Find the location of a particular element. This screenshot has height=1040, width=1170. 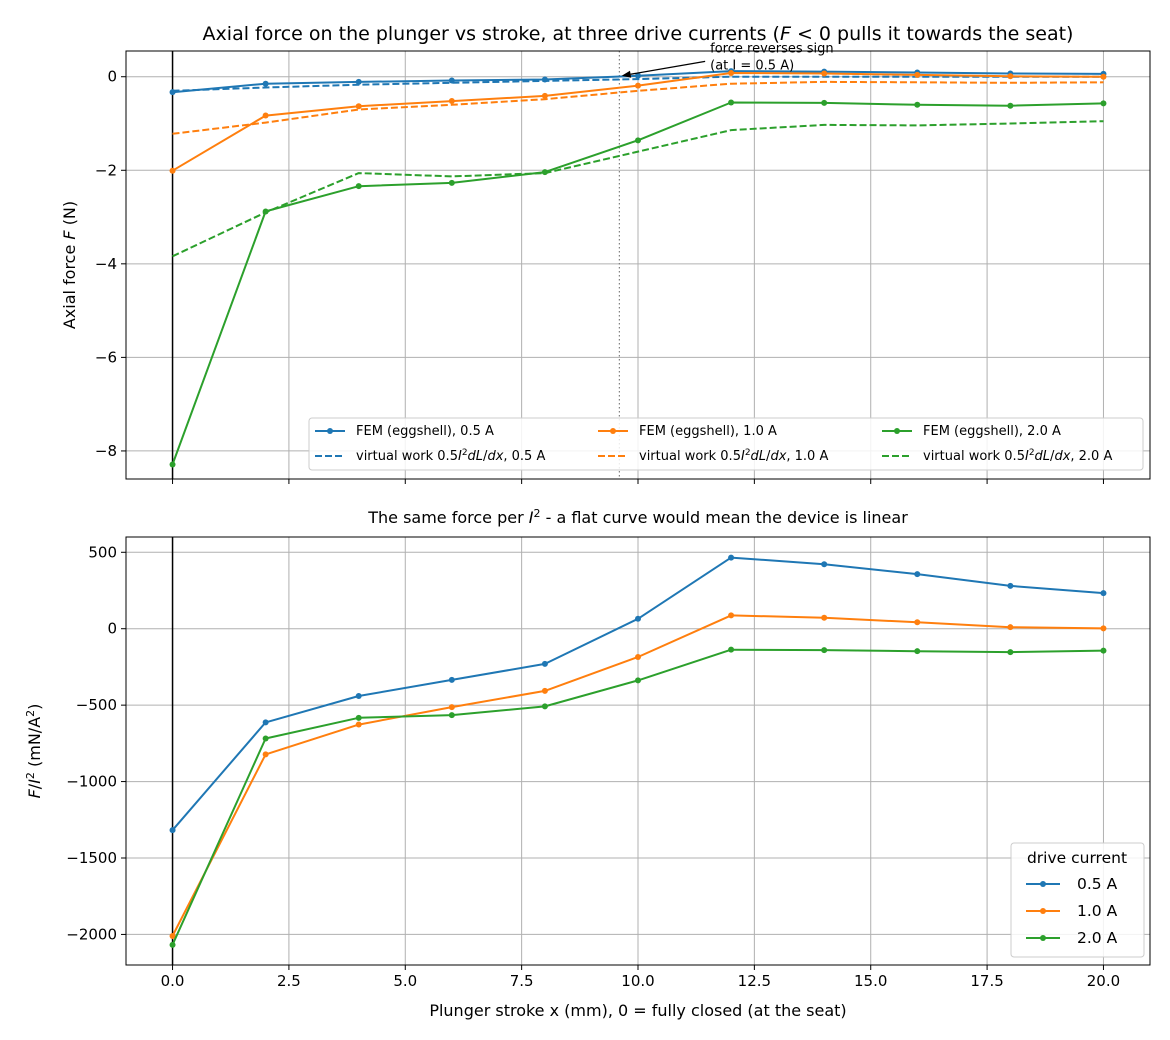

legend-entry-vw-0-5a: virtual work 0.5I2dL/dx, 0.5 A is located at coordinates (430, 456).